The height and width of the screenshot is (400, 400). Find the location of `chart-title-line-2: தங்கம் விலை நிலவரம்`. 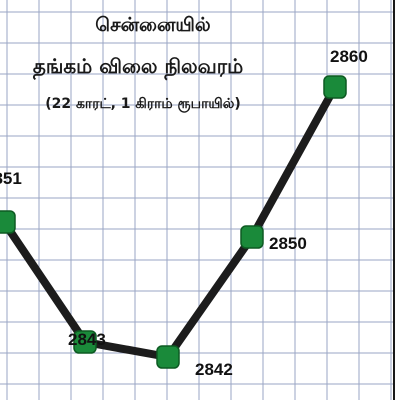

chart-title-line-2: தங்கம் விலை நிலவரம் is located at coordinates (138, 67).